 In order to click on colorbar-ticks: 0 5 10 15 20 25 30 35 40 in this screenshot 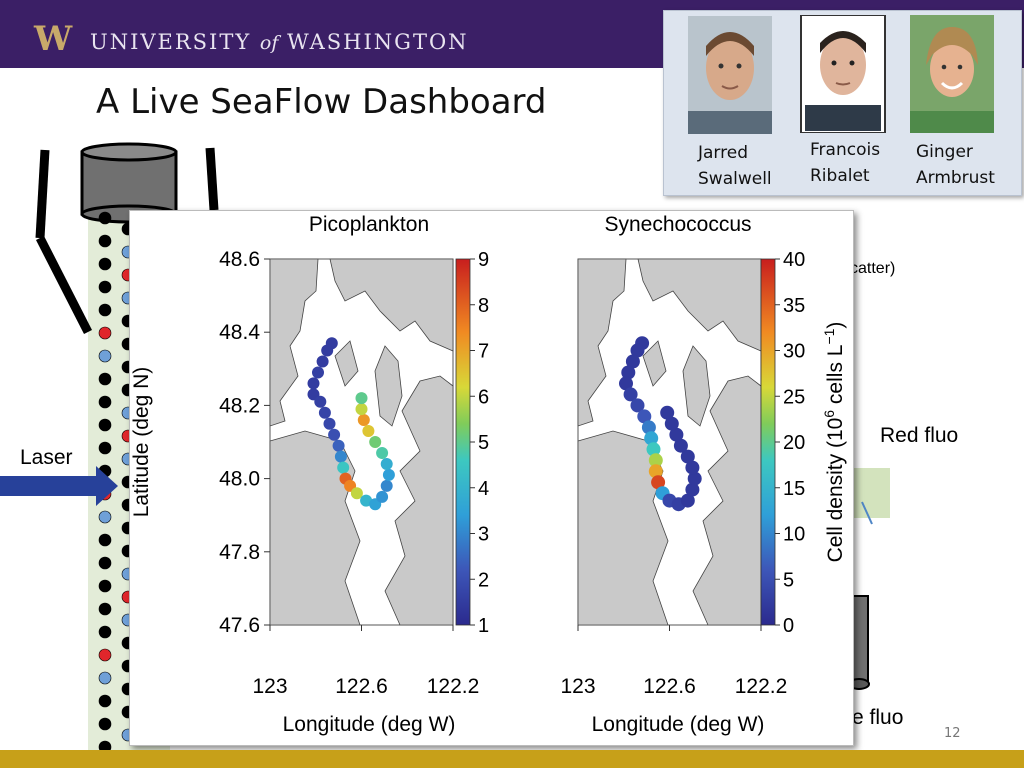, I will do `click(790, 443)`.